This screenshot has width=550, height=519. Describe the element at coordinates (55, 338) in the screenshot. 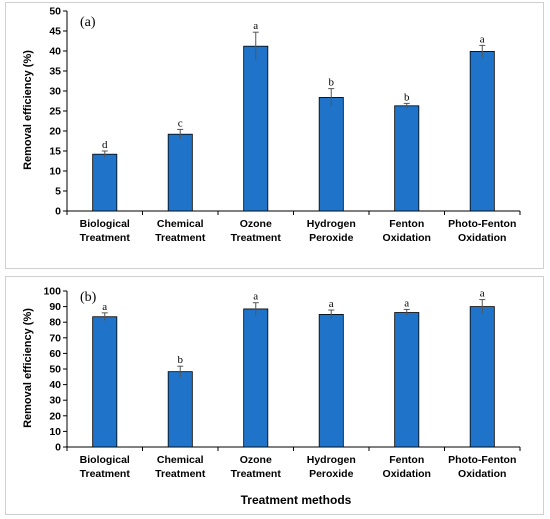

I see `panel-b-y-tick-label: 70` at that location.